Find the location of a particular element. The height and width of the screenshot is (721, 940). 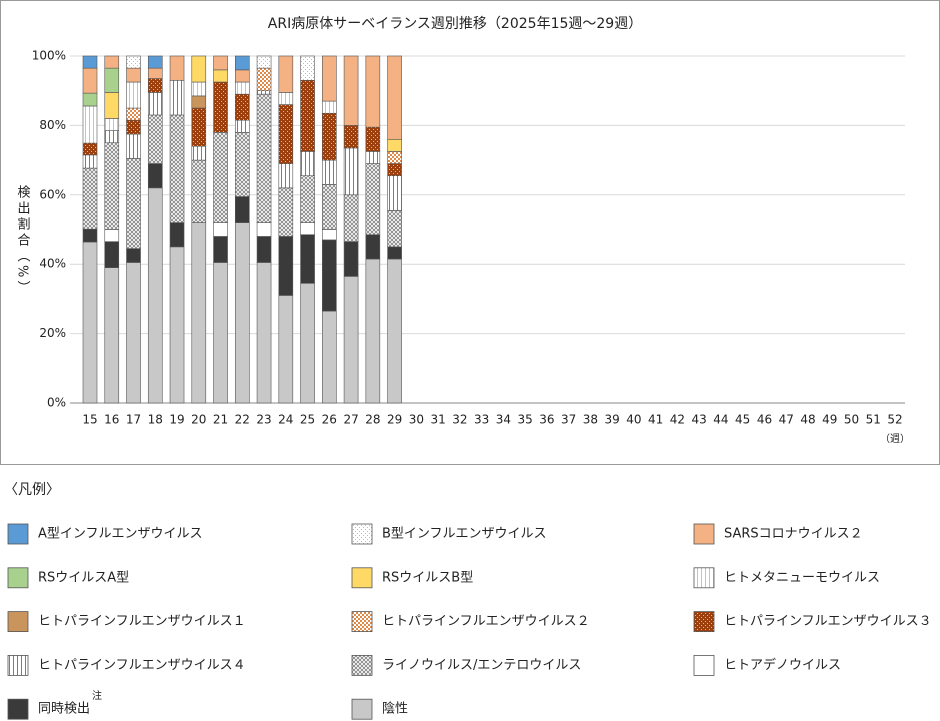

x-tick-label: 47 is located at coordinates (786, 420).